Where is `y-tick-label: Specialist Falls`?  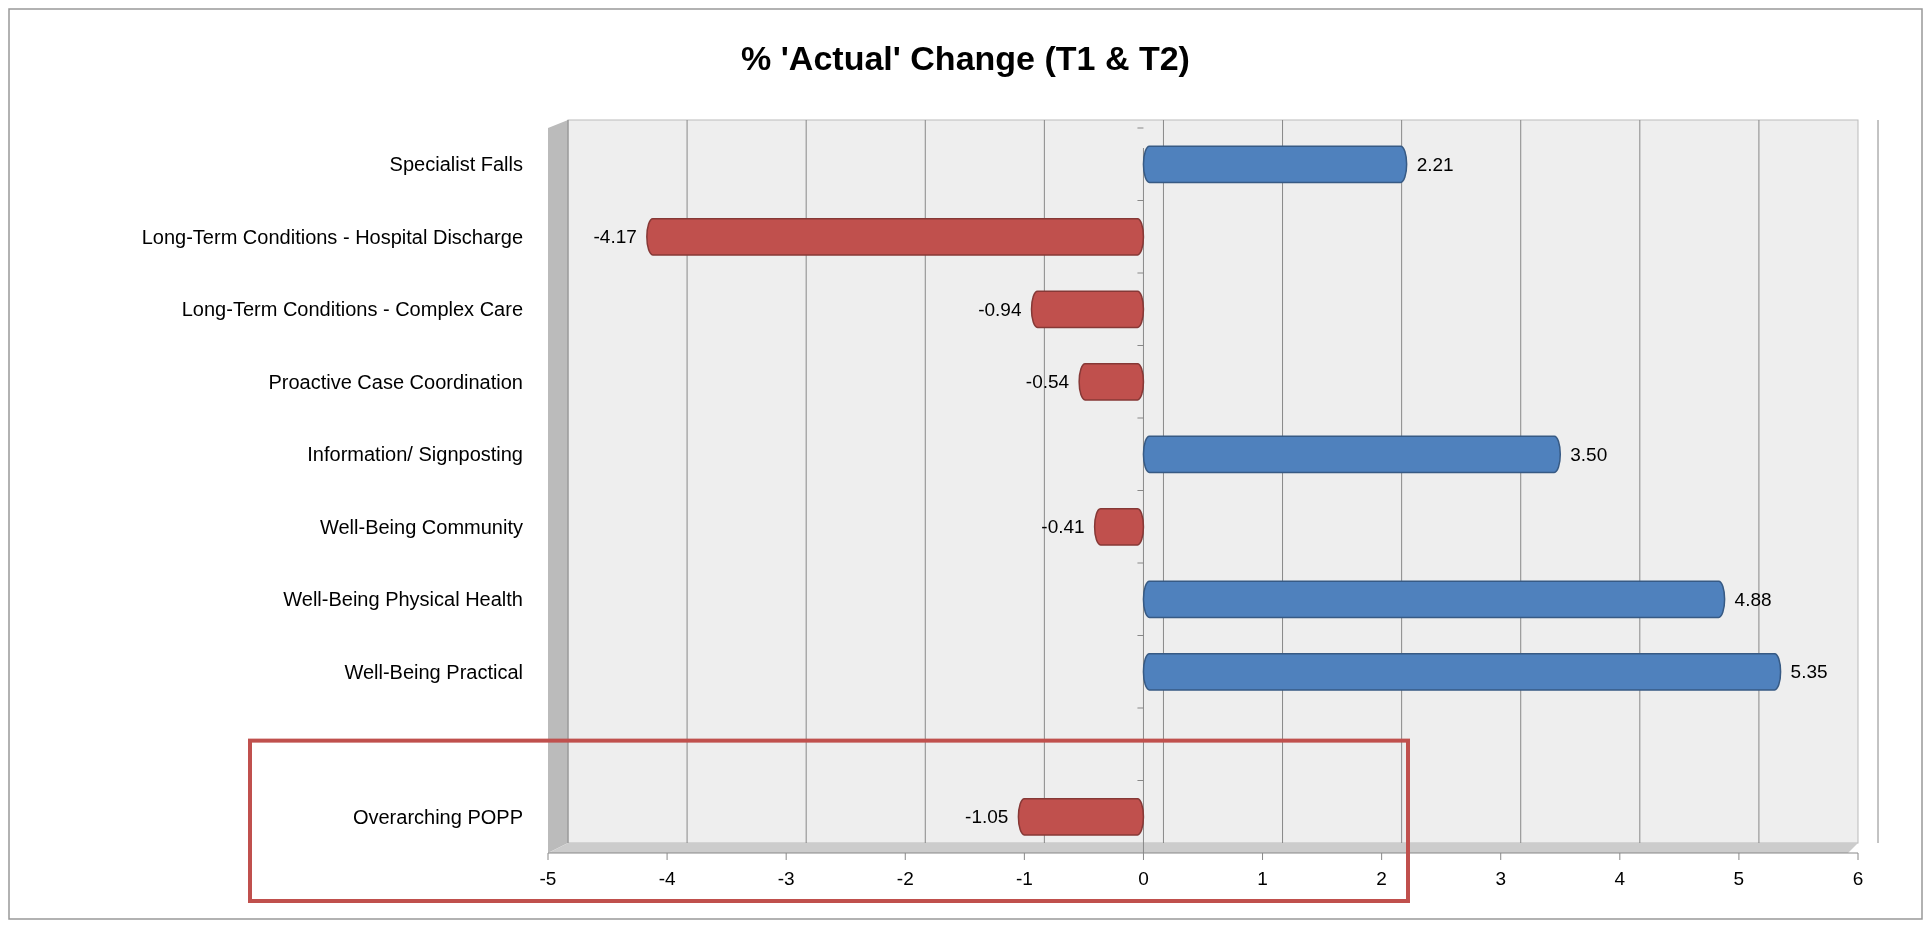
y-tick-label: Specialist Falls is located at coordinates (456, 164).